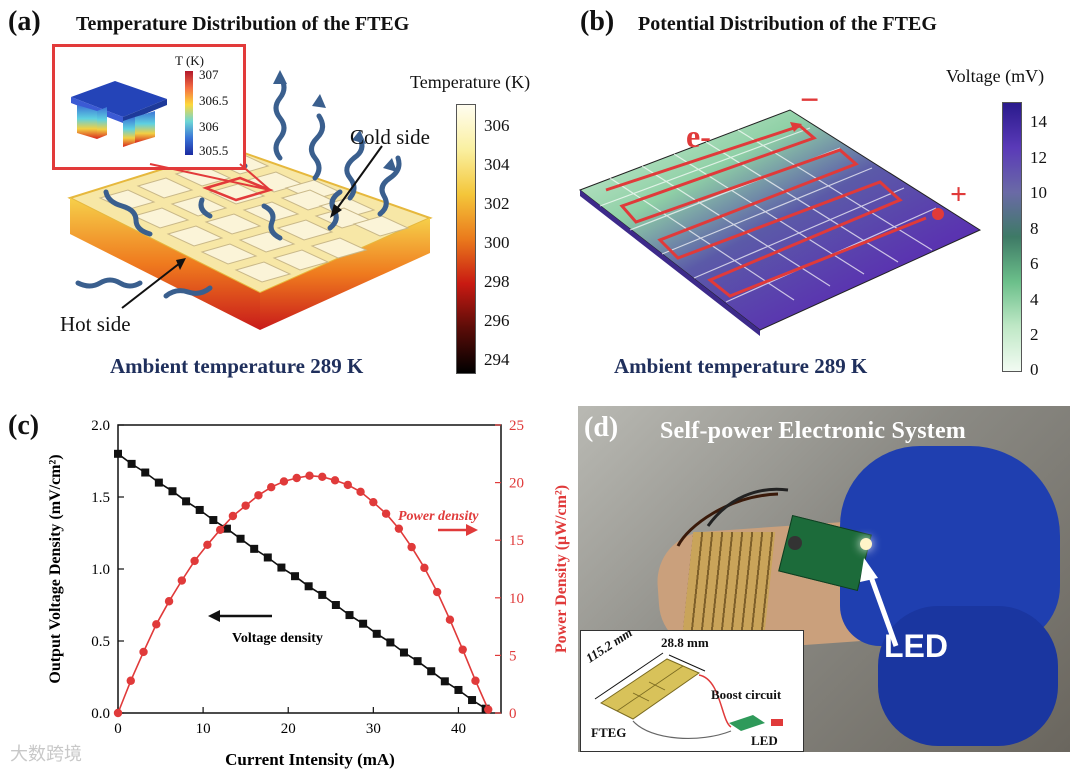 The width and height of the screenshot is (1080, 772). I want to click on temp-tick-306: 306, so click(497, 125).